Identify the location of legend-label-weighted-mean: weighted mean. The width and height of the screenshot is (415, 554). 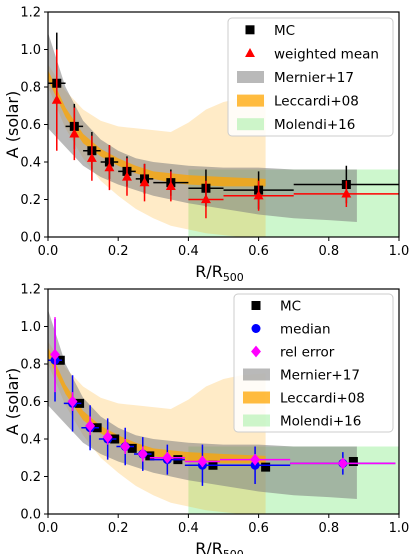
(326, 54).